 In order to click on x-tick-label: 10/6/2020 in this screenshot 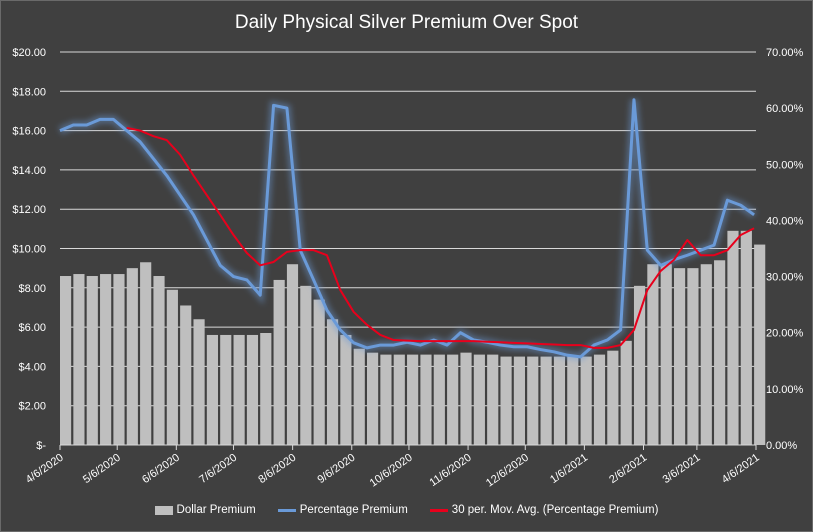, I will do `click(391, 471)`.